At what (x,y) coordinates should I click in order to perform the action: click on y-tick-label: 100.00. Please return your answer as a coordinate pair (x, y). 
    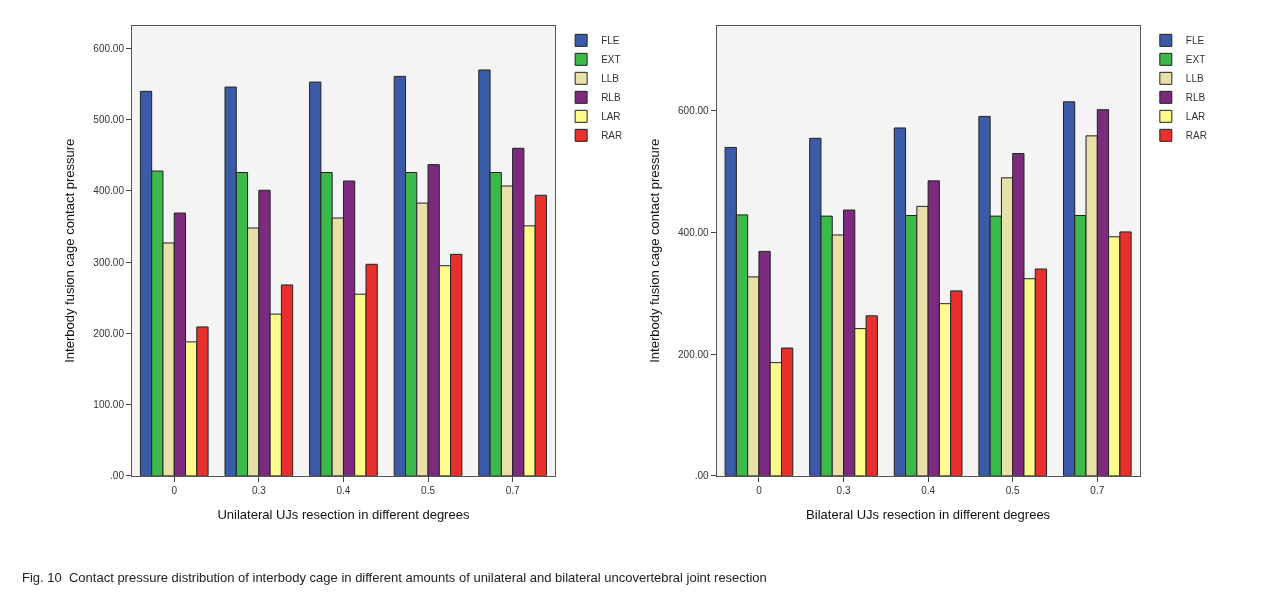
    Looking at the image, I should click on (109, 405).